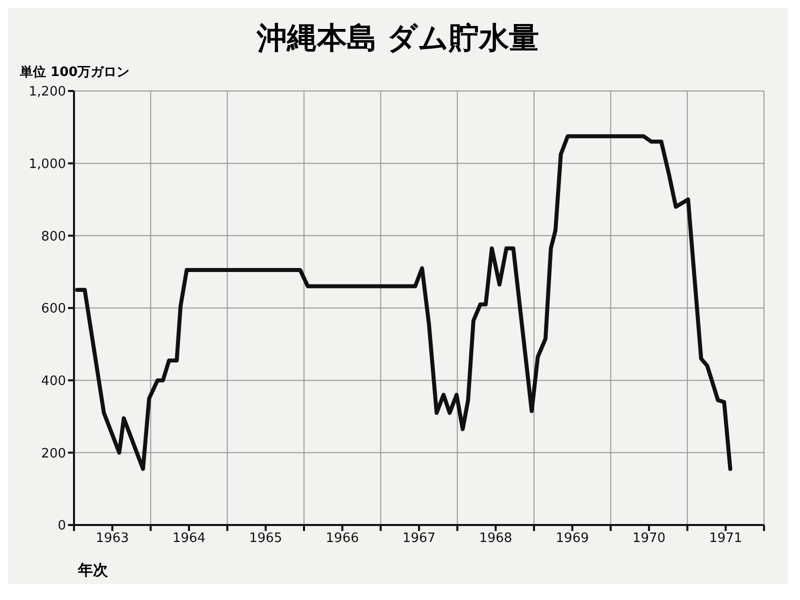 The height and width of the screenshot is (600, 800). What do you see at coordinates (572, 538) in the screenshot?
I see `x-tick-label: 1969` at bounding box center [572, 538].